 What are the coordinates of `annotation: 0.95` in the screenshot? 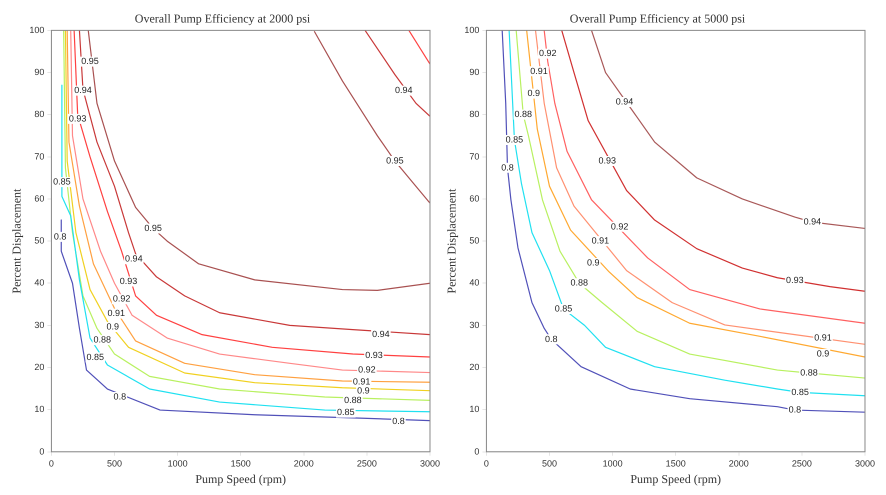 It's located at (90, 61).